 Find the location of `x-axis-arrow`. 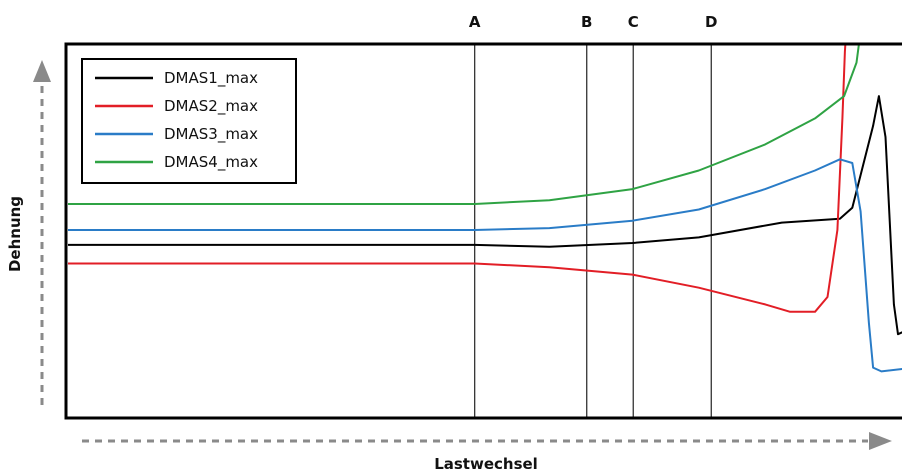

x-axis-arrow is located at coordinates (487, 441).